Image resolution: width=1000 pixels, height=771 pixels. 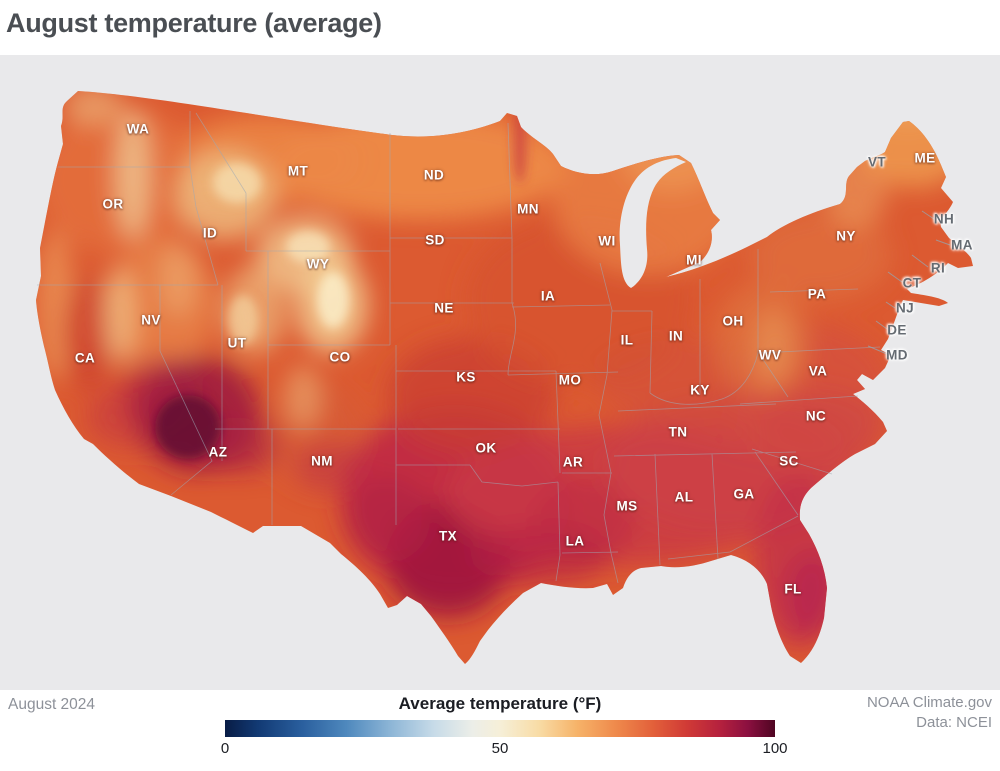 What do you see at coordinates (954, 723) in the screenshot?
I see `source-data: Data: NCEI` at bounding box center [954, 723].